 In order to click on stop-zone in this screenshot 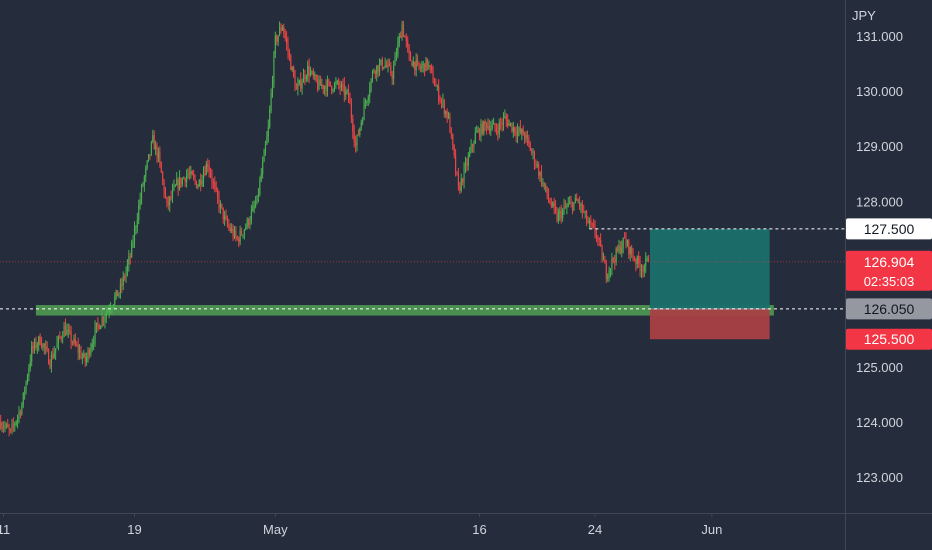, I will do `click(709, 324)`.